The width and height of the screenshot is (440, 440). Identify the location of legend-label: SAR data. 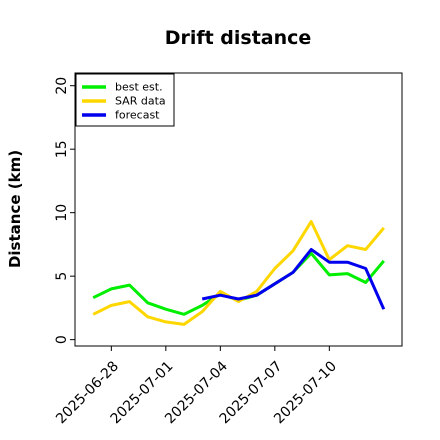
(140, 101).